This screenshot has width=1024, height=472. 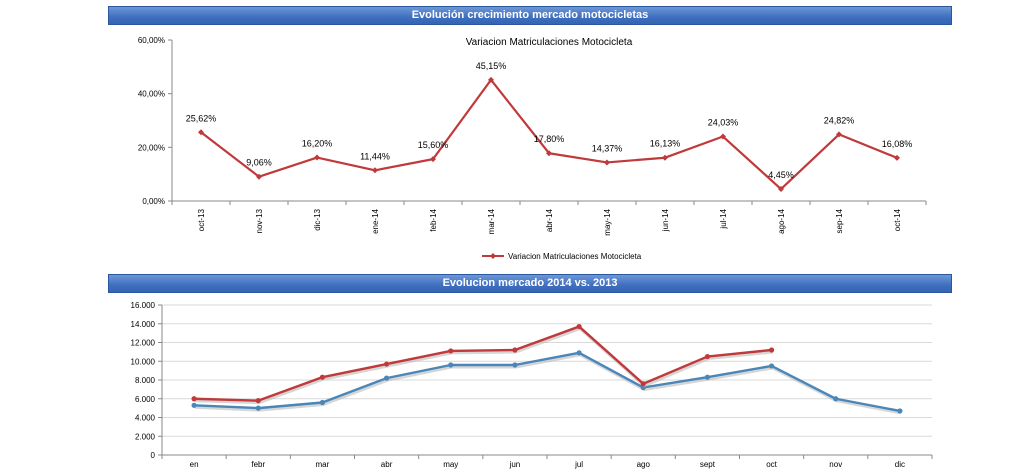 What do you see at coordinates (491, 221) in the screenshot?
I see `x-tick-label: mar-14` at bounding box center [491, 221].